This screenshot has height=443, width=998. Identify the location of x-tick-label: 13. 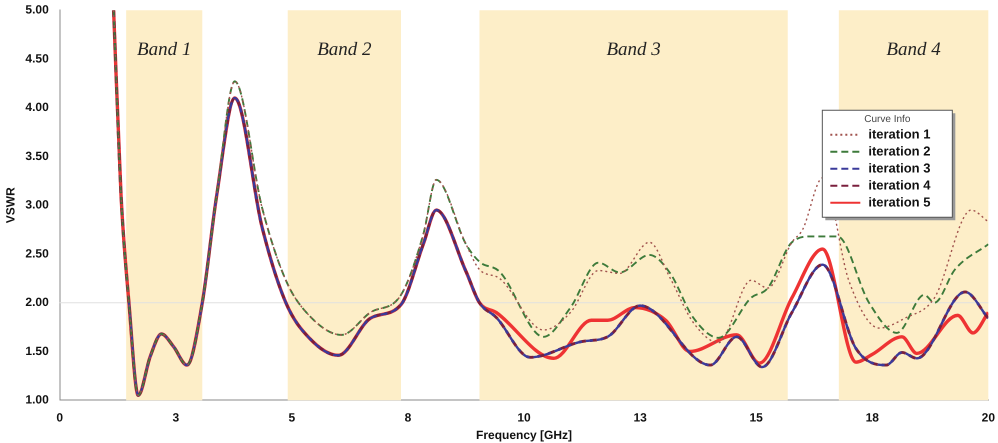
(640, 417).